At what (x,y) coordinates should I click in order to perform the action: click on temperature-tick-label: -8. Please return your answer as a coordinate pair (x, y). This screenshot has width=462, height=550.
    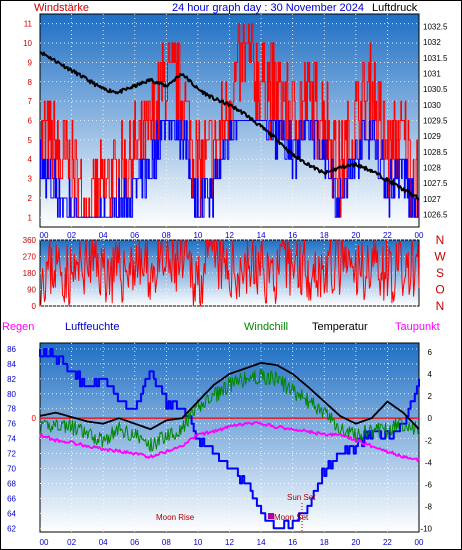
    Looking at the image, I should click on (429, 507).